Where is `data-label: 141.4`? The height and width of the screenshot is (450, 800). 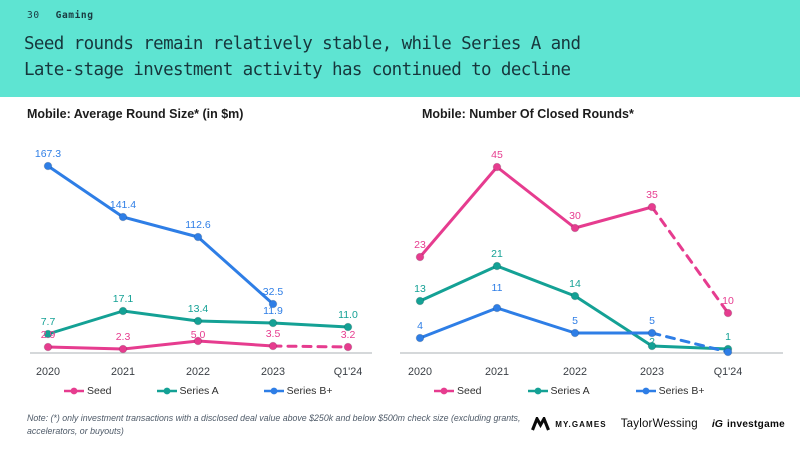
data-label: 141.4 is located at coordinates (123, 205).